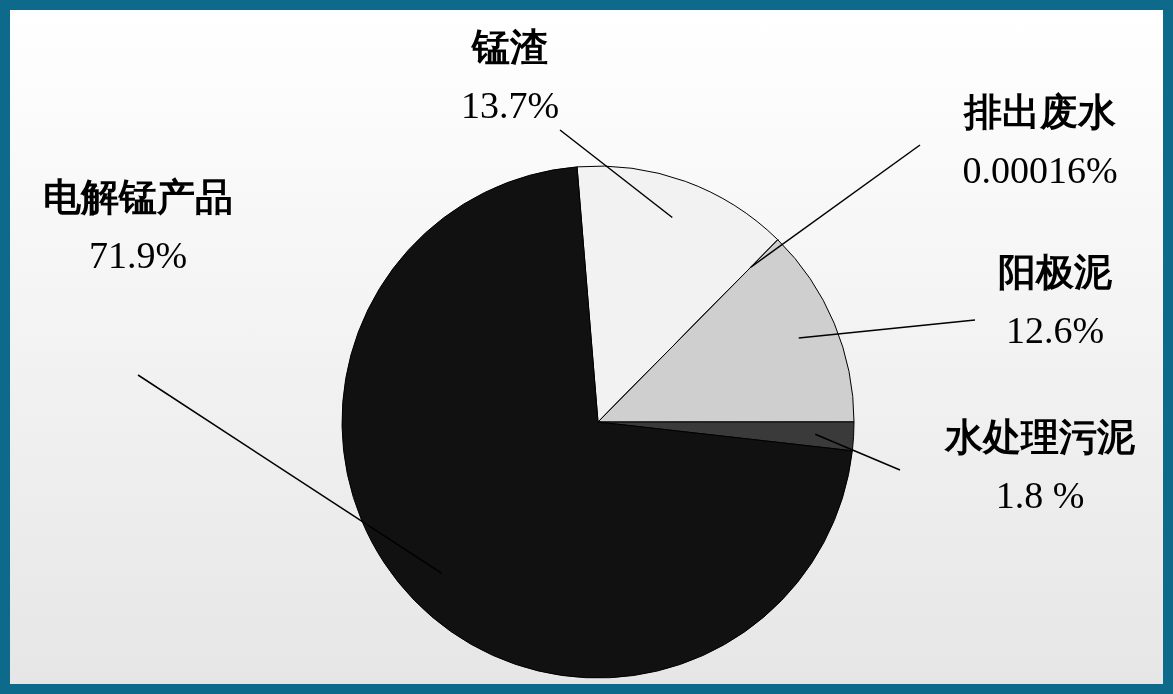 This screenshot has width=1173, height=694. What do you see at coordinates (509, 46) in the screenshot?
I see `slice-label: 锰渣` at bounding box center [509, 46].